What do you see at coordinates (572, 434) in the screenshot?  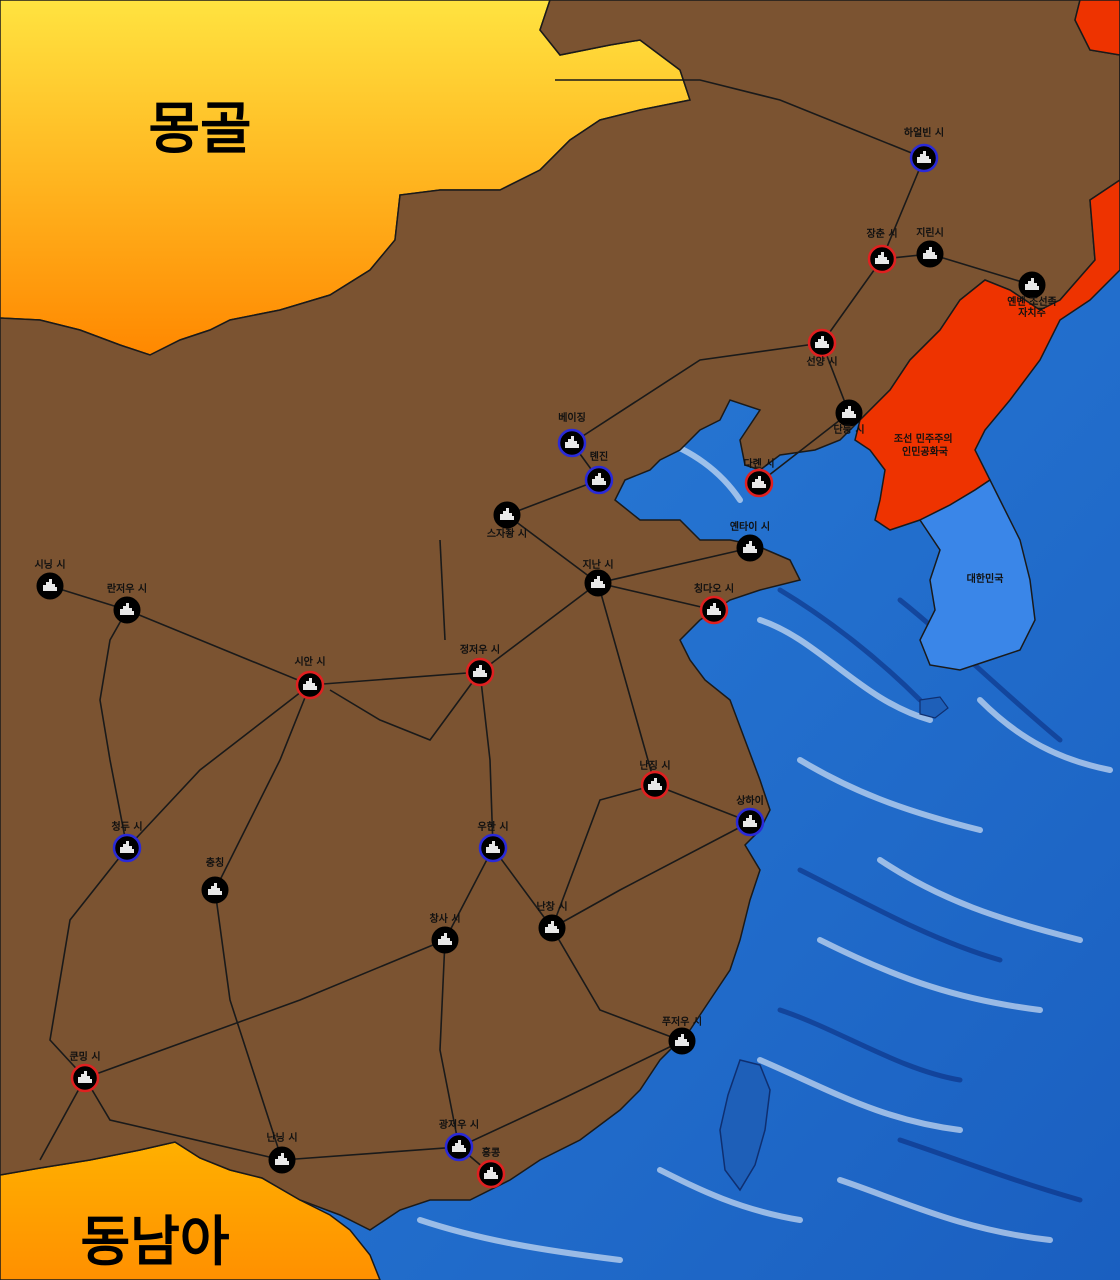 I see `city-marker-beijing: 베이징` at bounding box center [572, 434].